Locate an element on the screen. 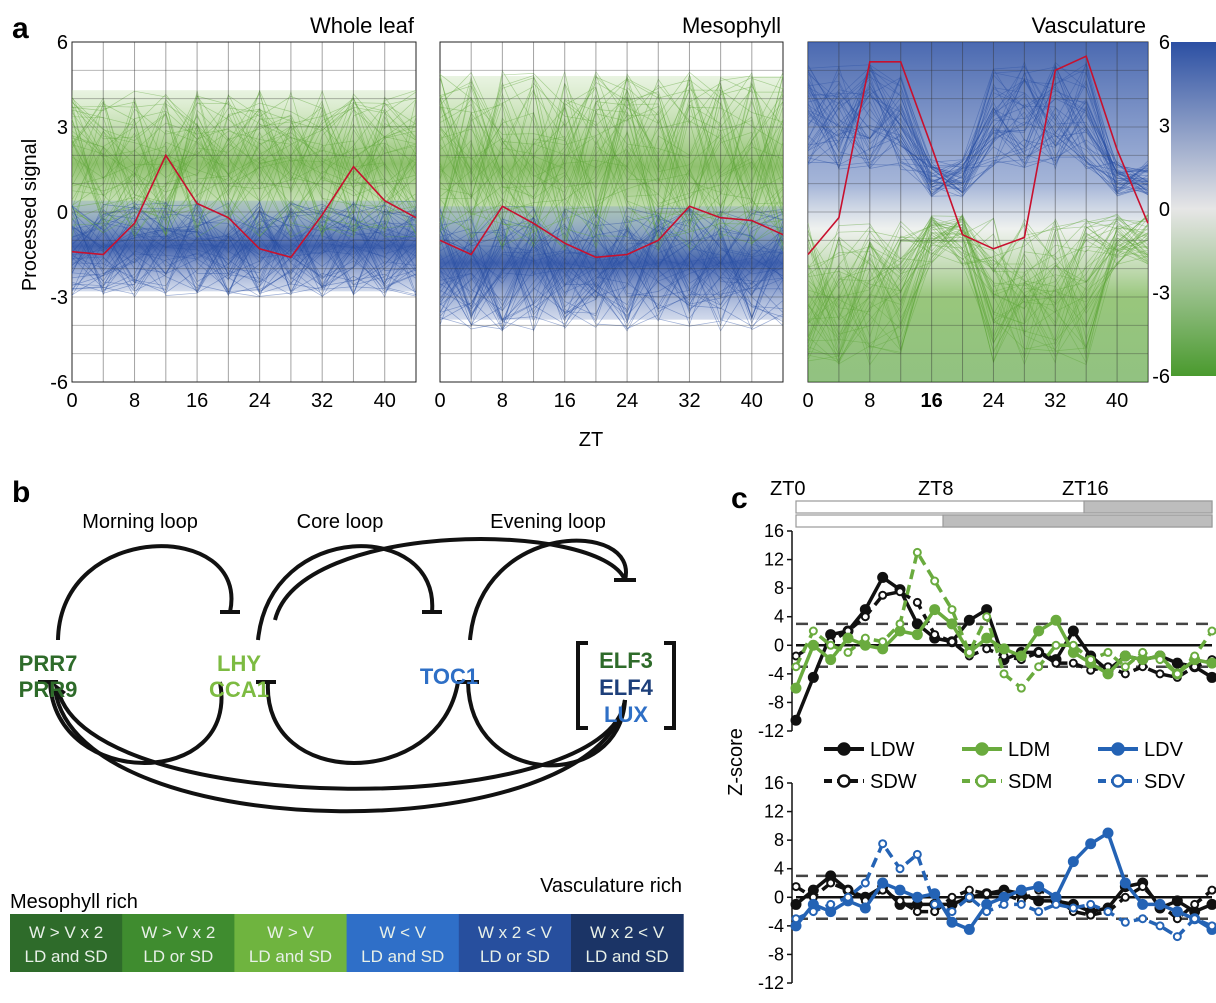 The image size is (1216, 1003). x-tick-label: 16 is located at coordinates (197, 401).